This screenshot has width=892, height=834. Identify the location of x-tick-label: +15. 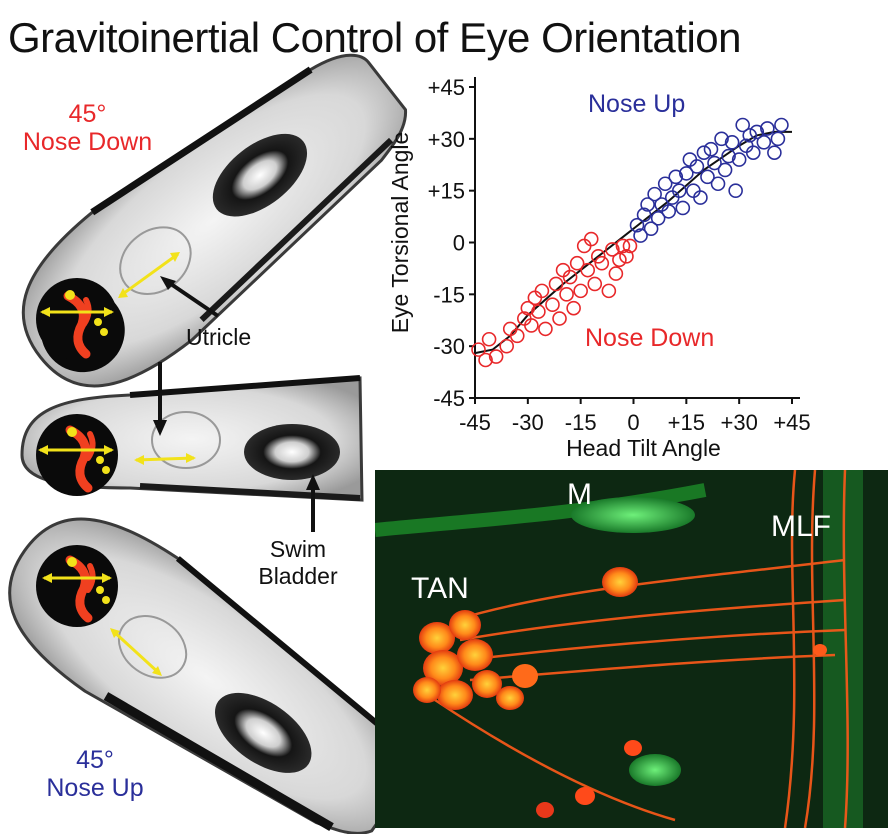
(686, 422).